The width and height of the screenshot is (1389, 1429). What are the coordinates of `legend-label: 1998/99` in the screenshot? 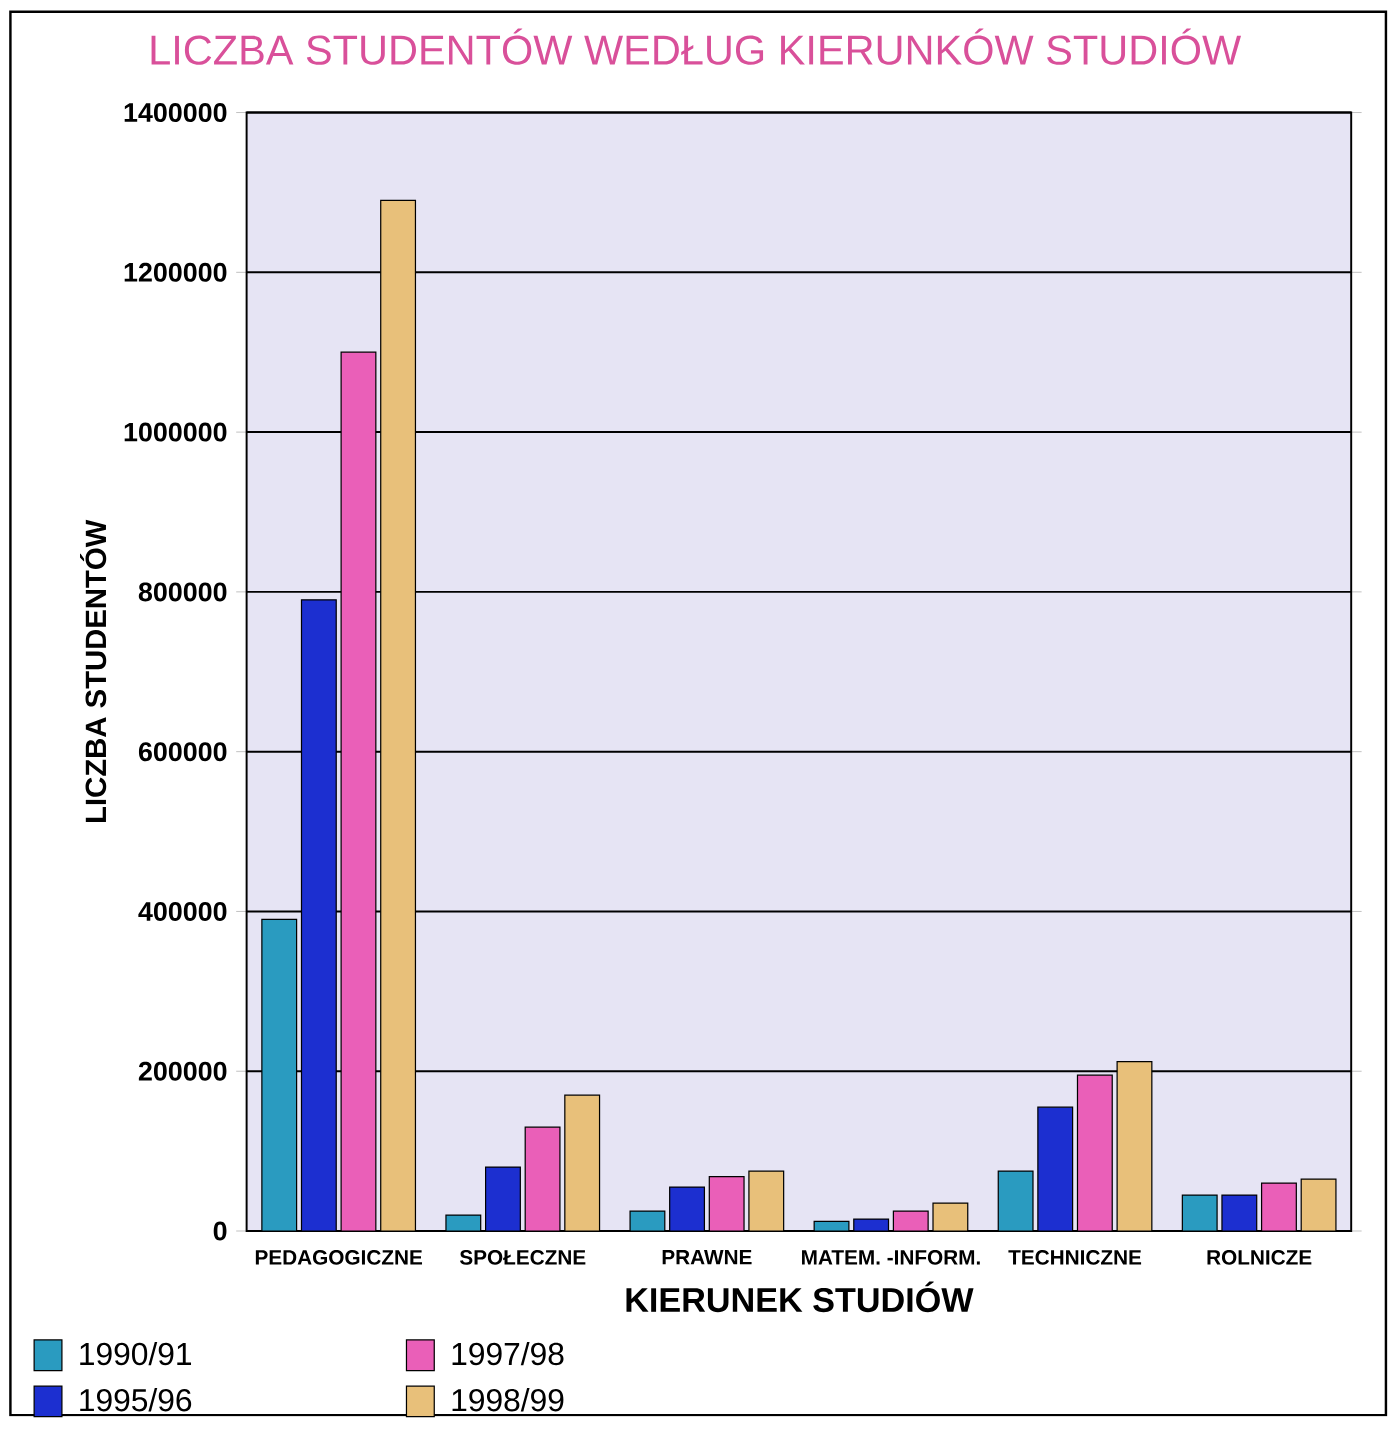 It's located at (508, 1400).